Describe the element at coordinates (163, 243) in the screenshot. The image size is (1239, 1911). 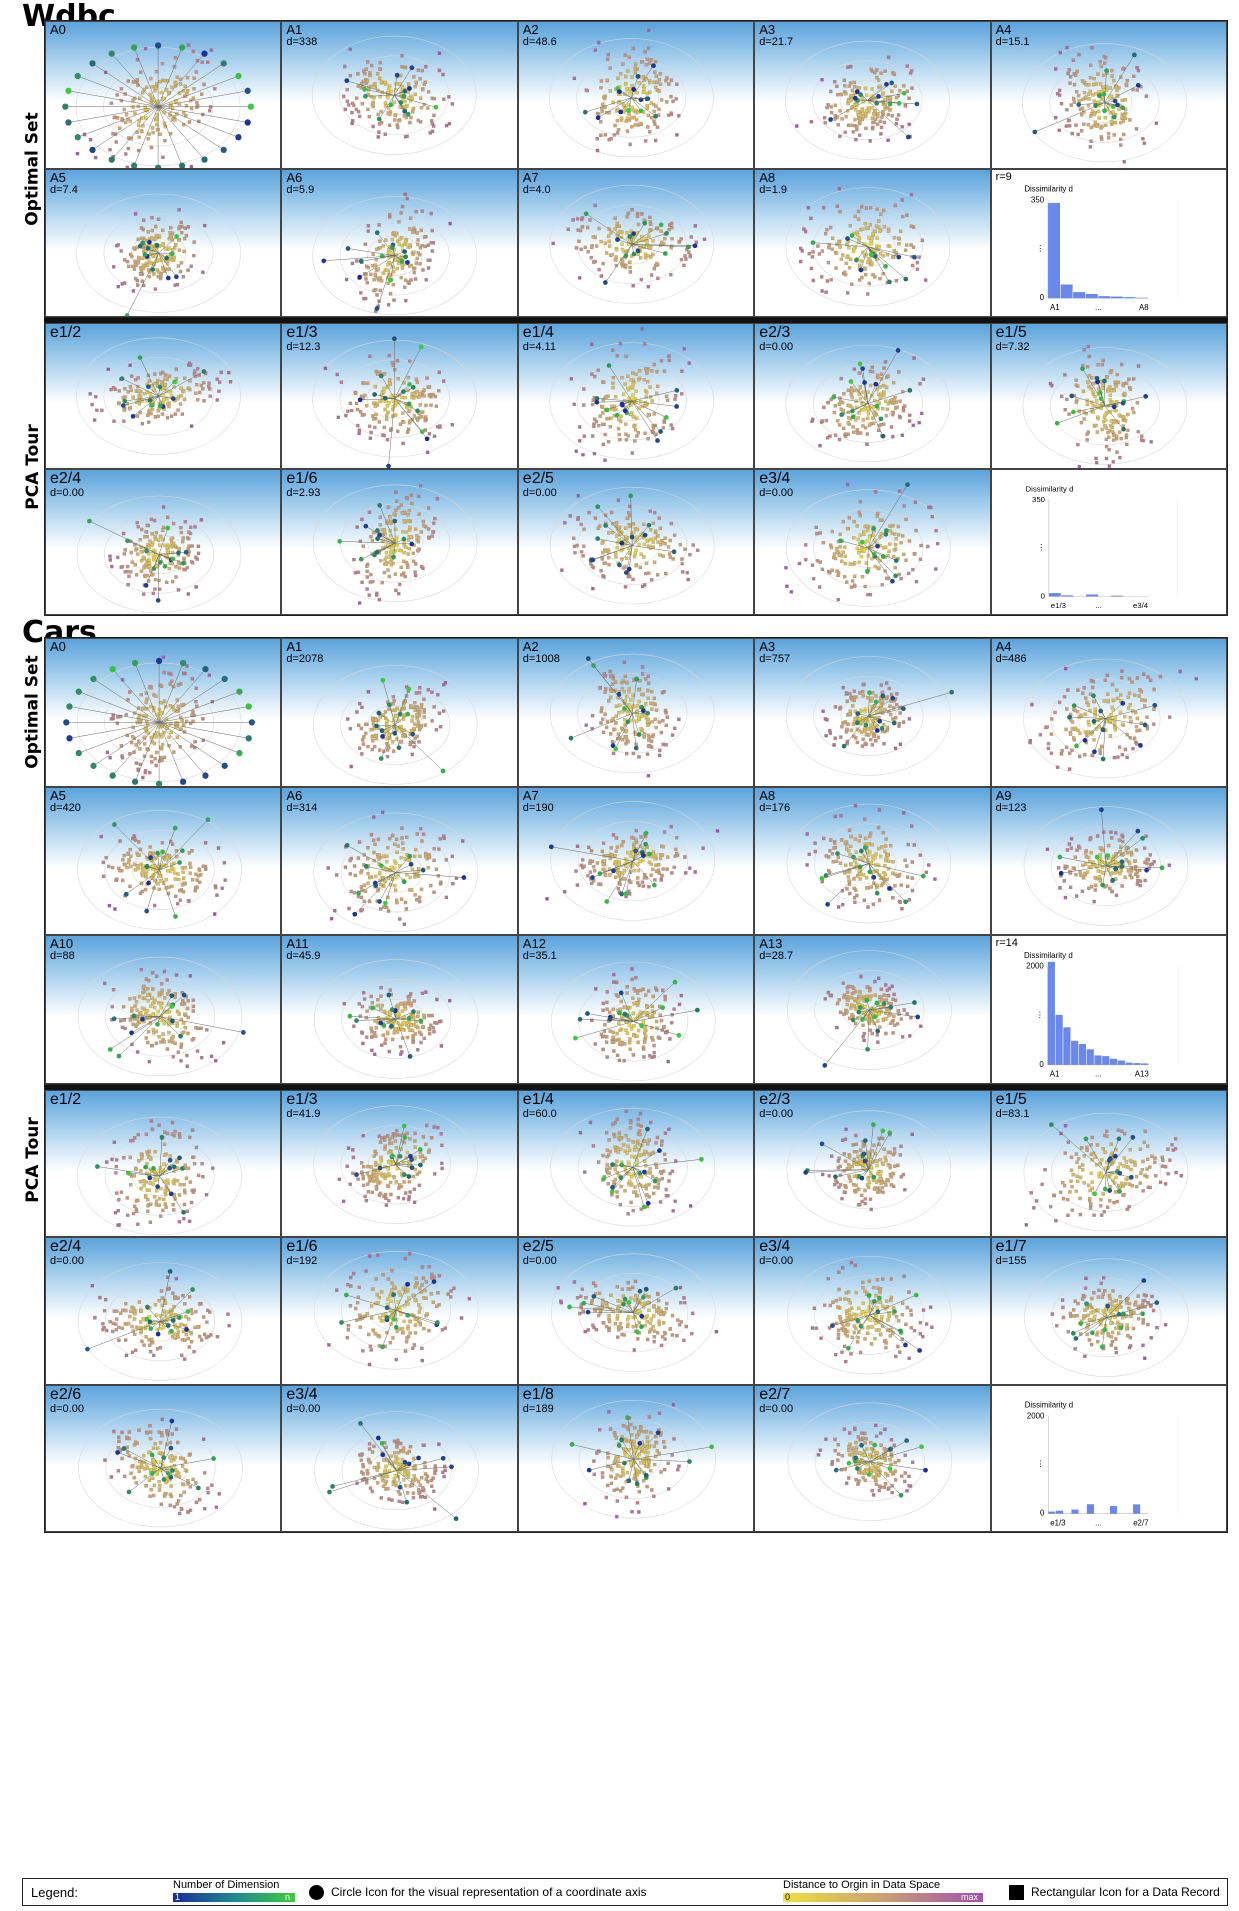
I see `projection-panel: A5 d=7.4` at that location.